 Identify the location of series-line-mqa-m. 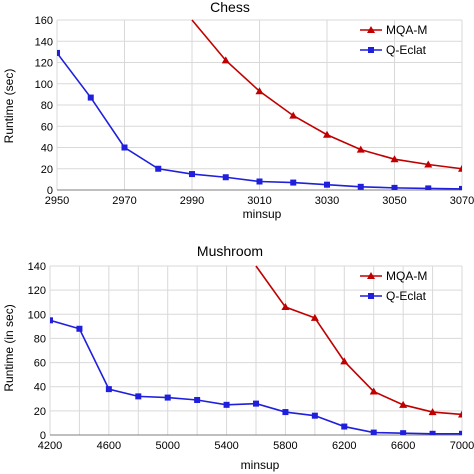
(358, 340).